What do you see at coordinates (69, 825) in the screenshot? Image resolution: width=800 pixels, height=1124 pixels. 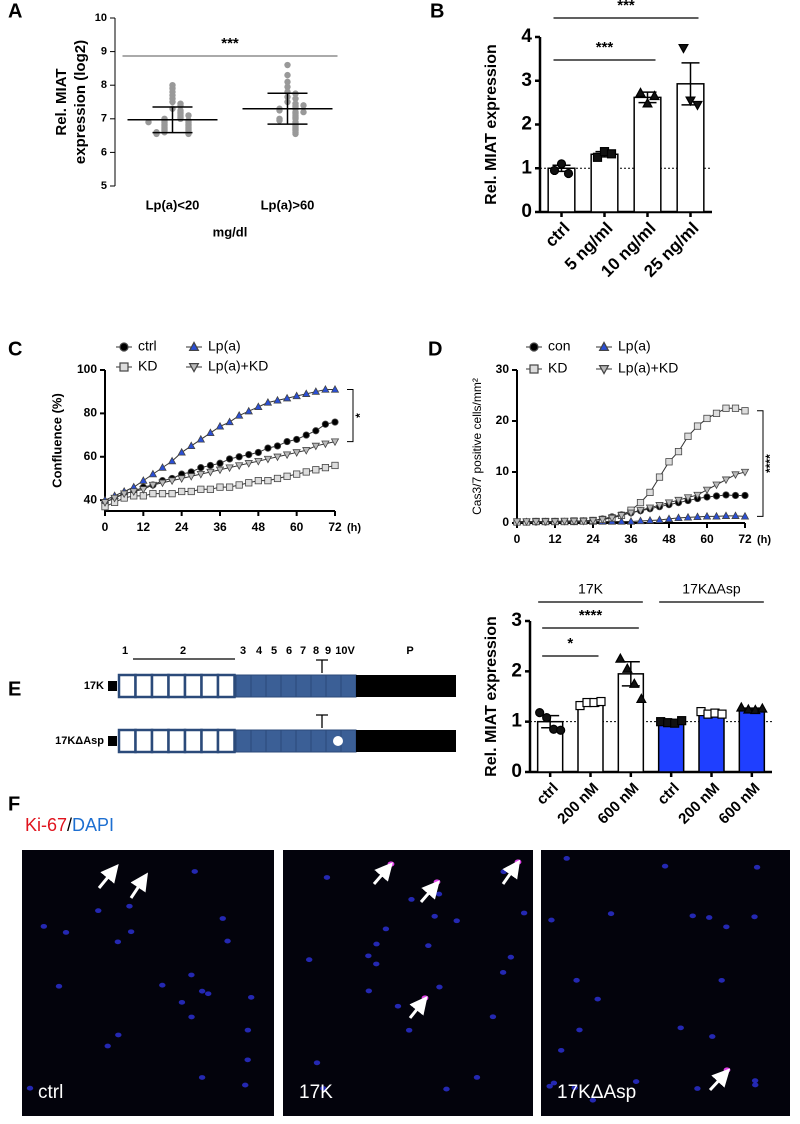 I see `stain-part: /` at bounding box center [69, 825].